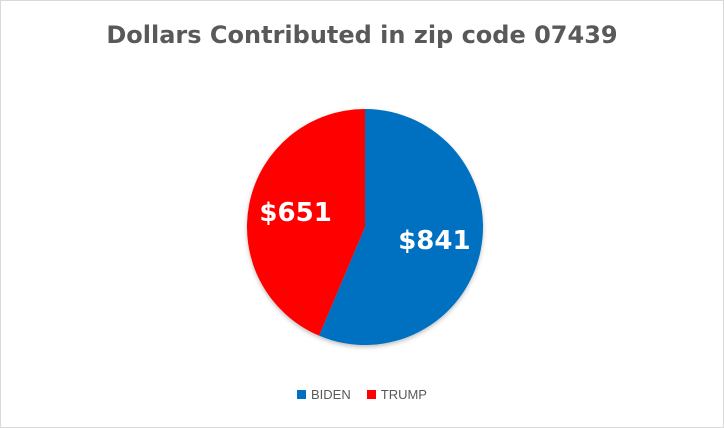 This screenshot has height=428, width=724. What do you see at coordinates (403, 394) in the screenshot?
I see `legend-label-trump: TRUMP` at bounding box center [403, 394].